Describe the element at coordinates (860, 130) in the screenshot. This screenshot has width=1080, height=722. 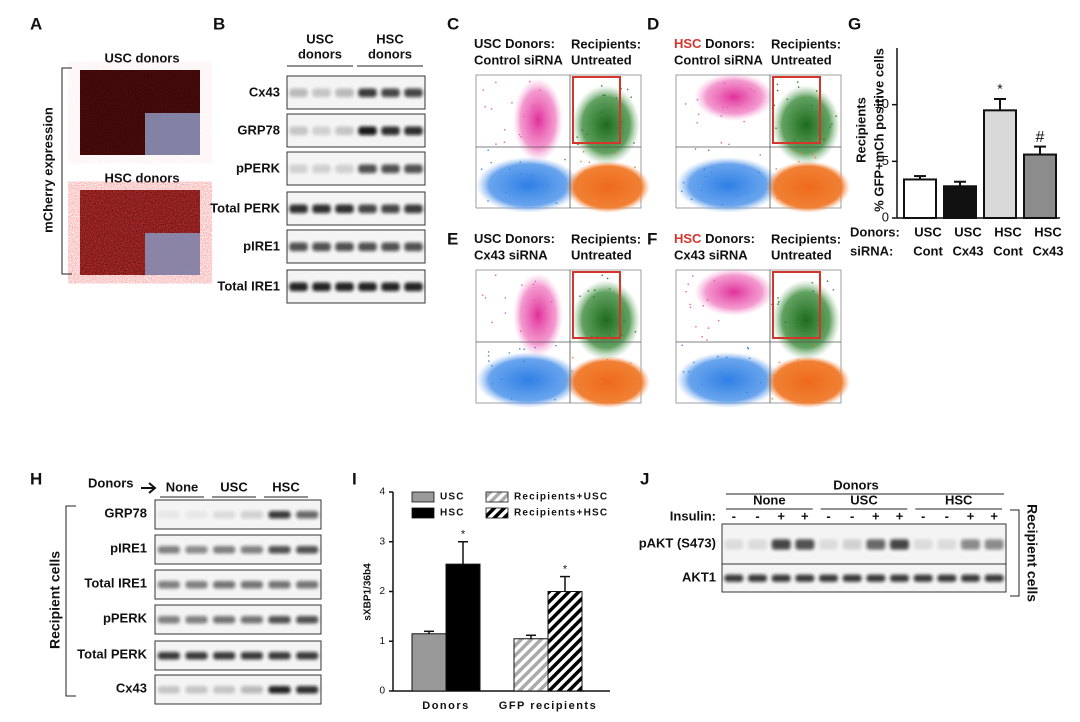
I see `y-axis-label: Recipients` at that location.